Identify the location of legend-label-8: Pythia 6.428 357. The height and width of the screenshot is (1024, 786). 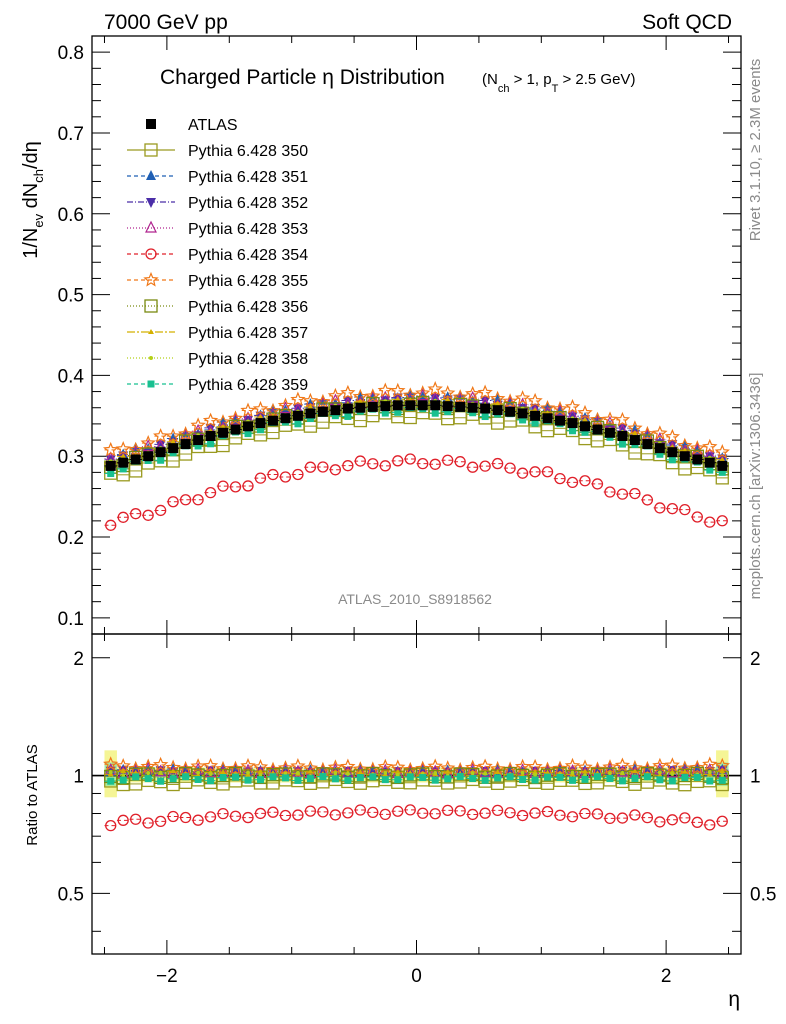
(248, 333).